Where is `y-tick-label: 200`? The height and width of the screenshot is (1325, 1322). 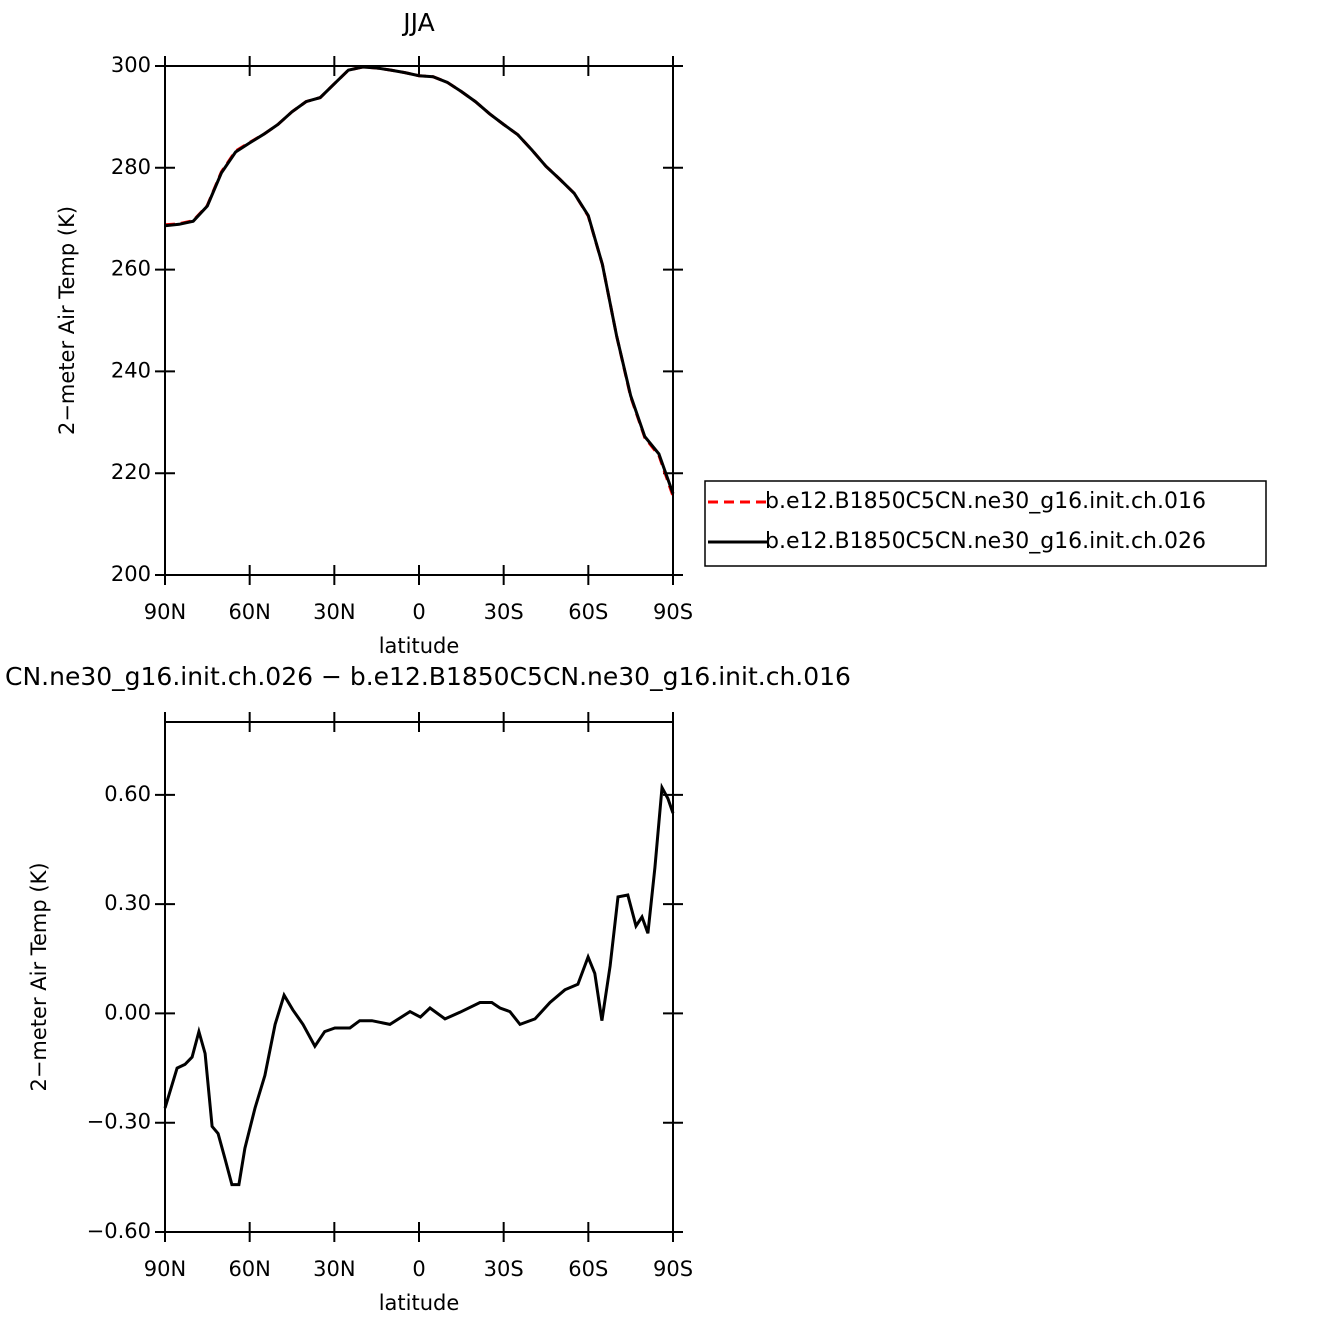
y-tick-label: 200 is located at coordinates (131, 574).